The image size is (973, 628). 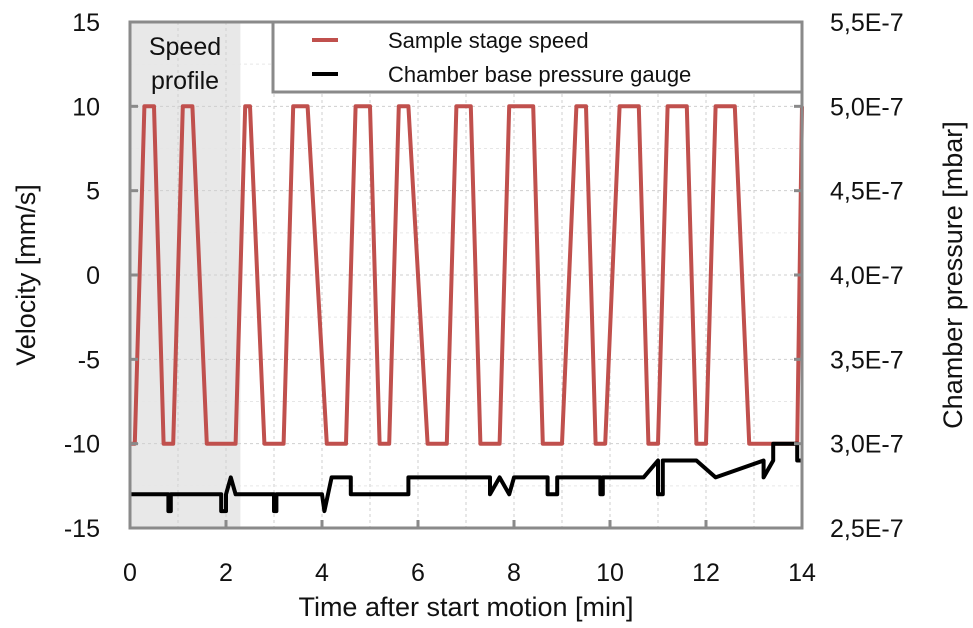 What do you see at coordinates (26, 275) in the screenshot?
I see `y-axis-label: Velocity [mm/s]` at bounding box center [26, 275].